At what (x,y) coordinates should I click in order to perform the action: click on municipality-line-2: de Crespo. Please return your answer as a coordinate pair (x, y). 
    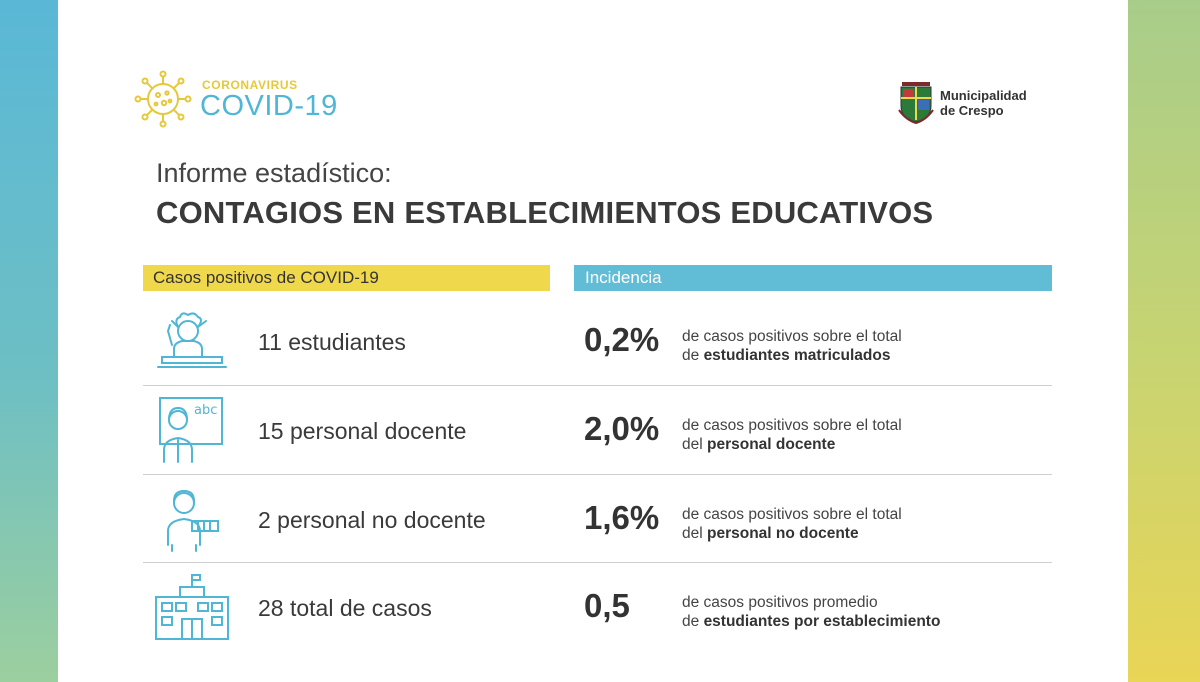
    Looking at the image, I should click on (972, 110).